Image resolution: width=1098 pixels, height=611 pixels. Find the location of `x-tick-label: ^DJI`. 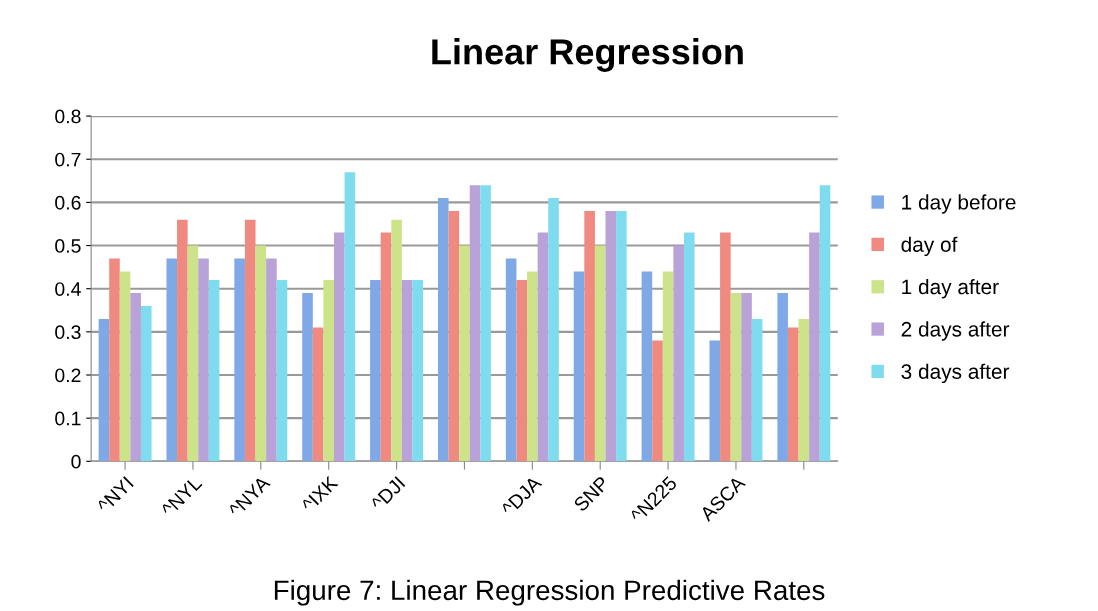

x-tick-label: ^DJI is located at coordinates (388, 494).